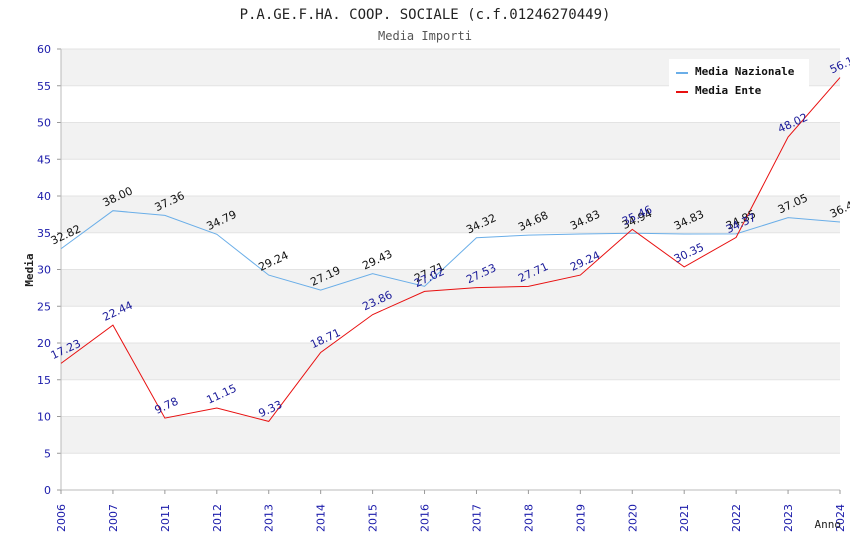 This screenshot has height=550, width=850. I want to click on x-tick-label: 2021, so click(684, 518).